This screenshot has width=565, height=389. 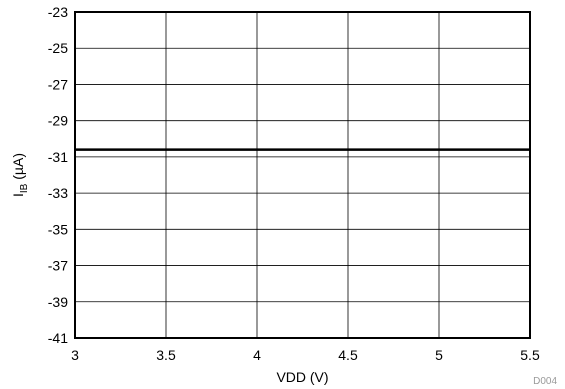 I want to click on y-tick-labels: -23 -25 -27 -29 -31 -33 -35 -37 -39 -41, so click(x=58, y=175).